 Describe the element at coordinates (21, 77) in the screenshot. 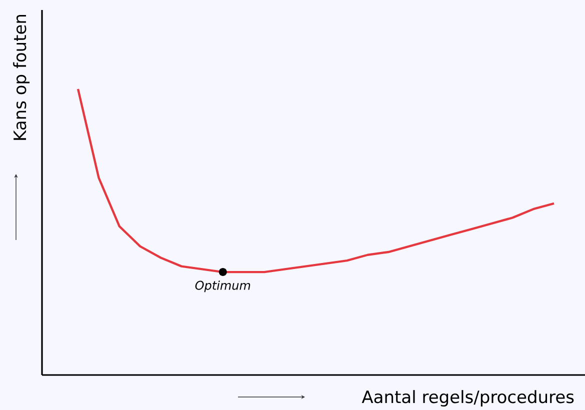

I see `y-axis-title: Kans op fouten` at that location.